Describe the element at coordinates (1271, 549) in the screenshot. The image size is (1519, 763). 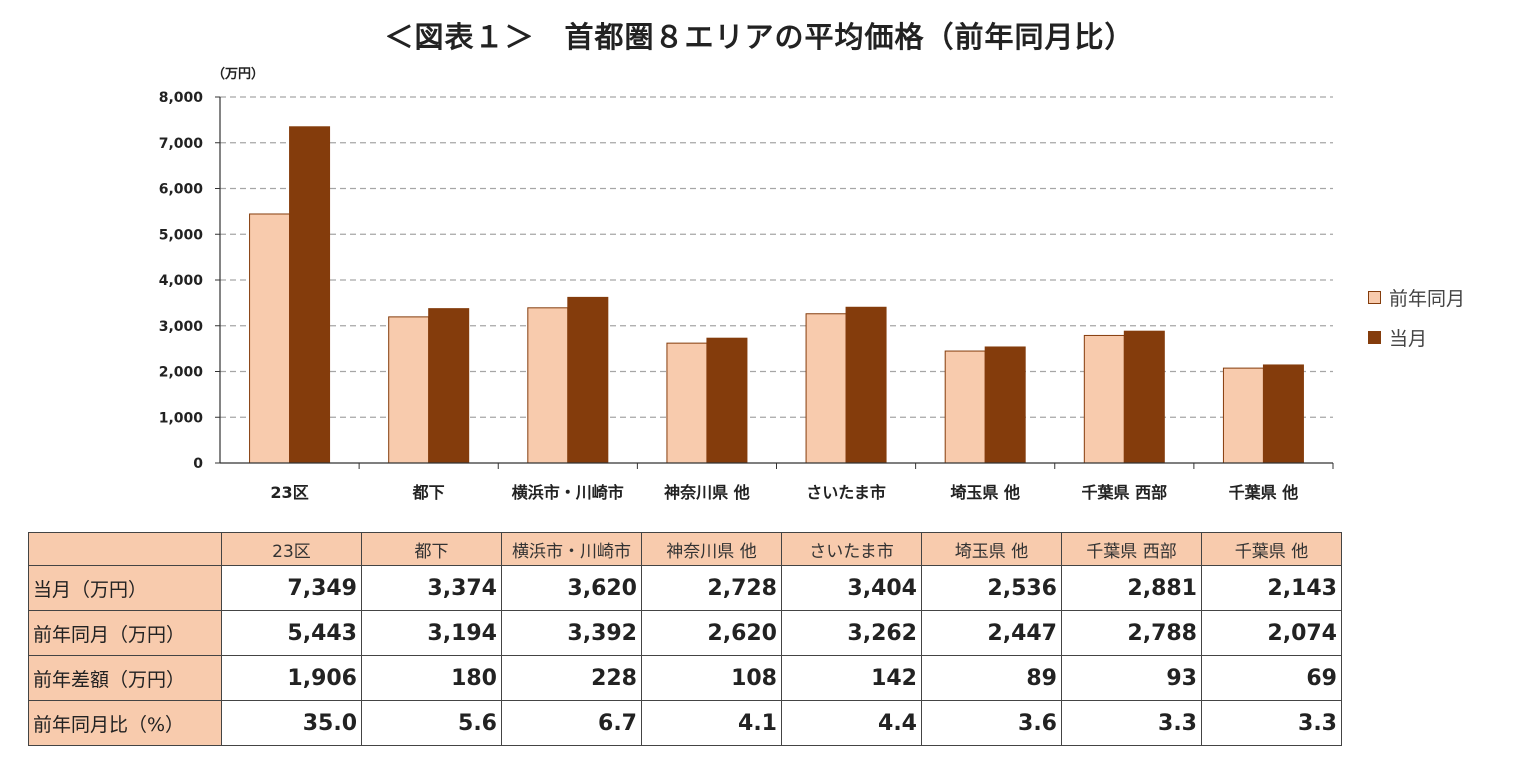
I see `table-header-cell: 千葉県 他` at that location.